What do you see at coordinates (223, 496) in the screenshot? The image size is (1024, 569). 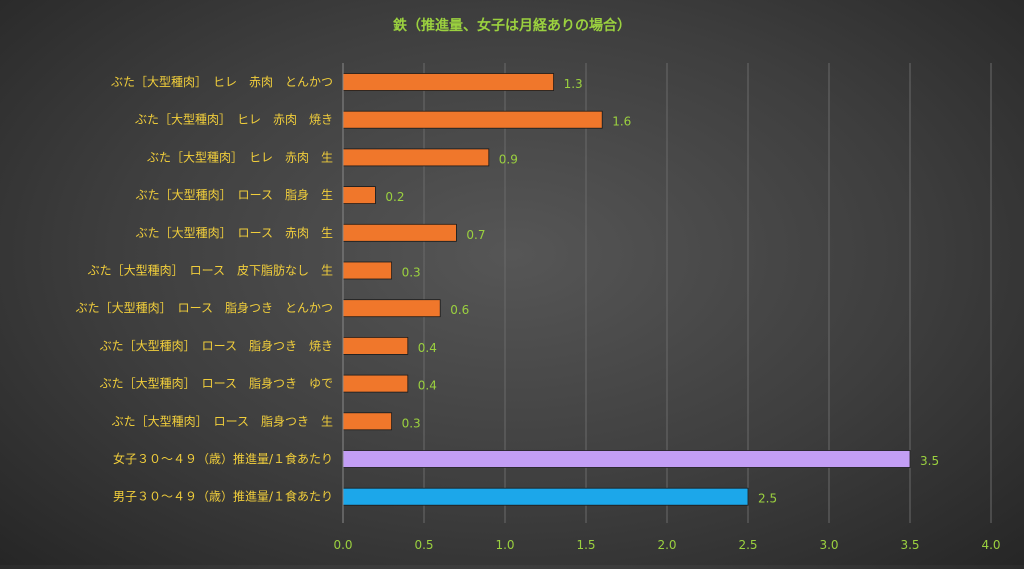 I see `category-label: 男子３０～４９（歳）推進量/１食あたり` at bounding box center [223, 496].